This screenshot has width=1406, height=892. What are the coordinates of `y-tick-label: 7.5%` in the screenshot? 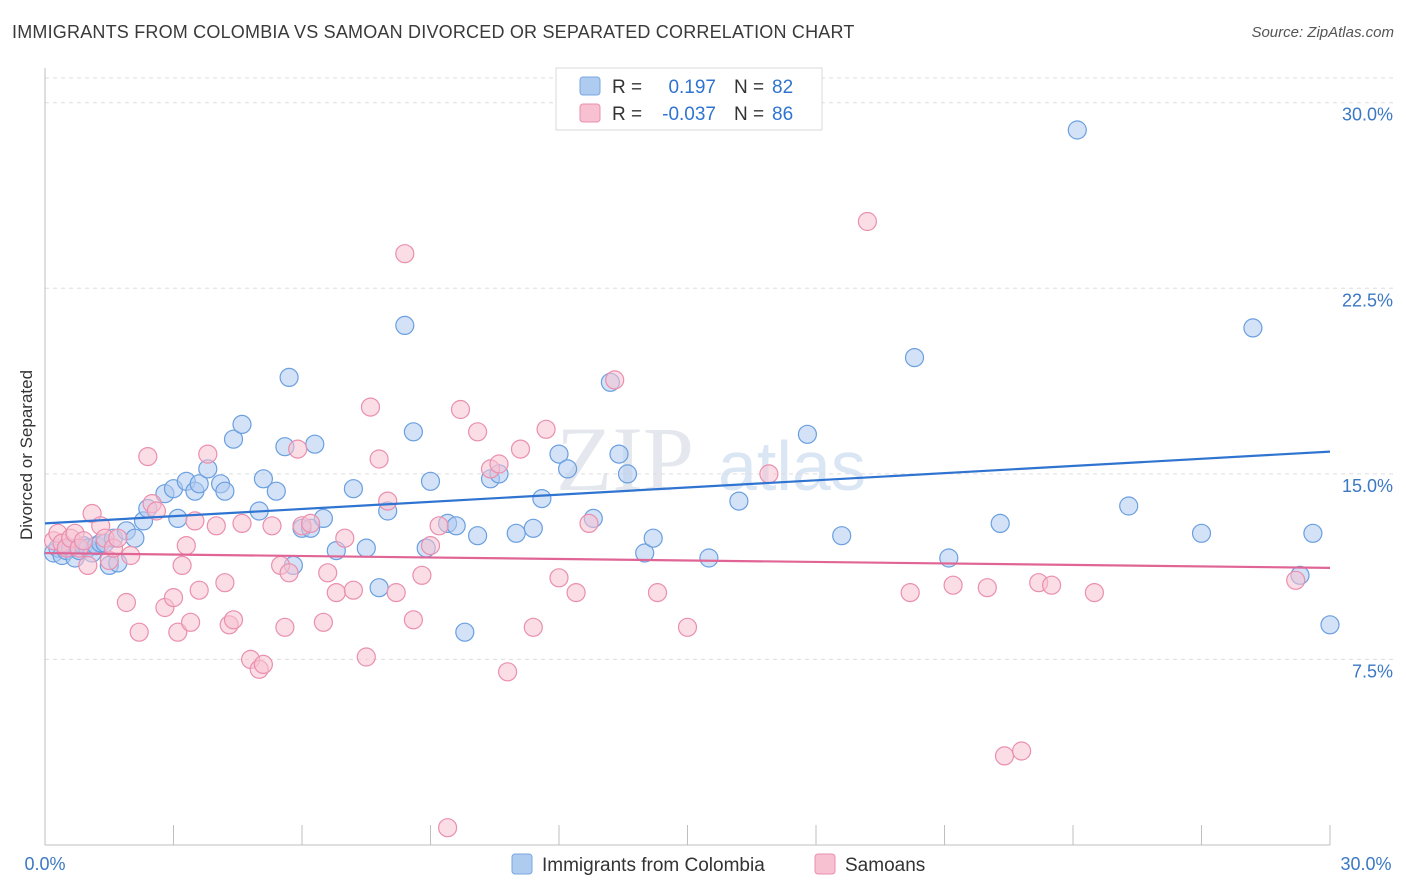 It's located at (1372, 671).